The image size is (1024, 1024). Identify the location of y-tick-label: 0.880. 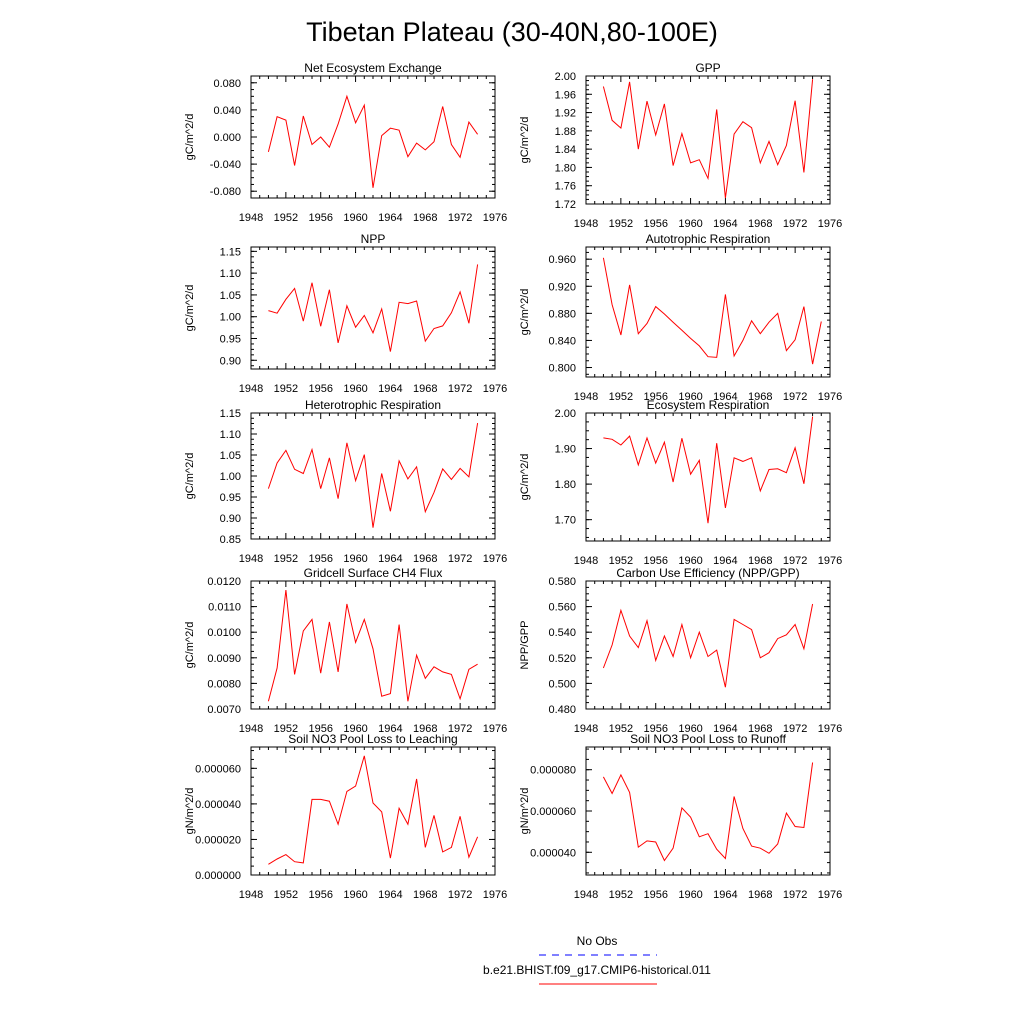
(562, 314).